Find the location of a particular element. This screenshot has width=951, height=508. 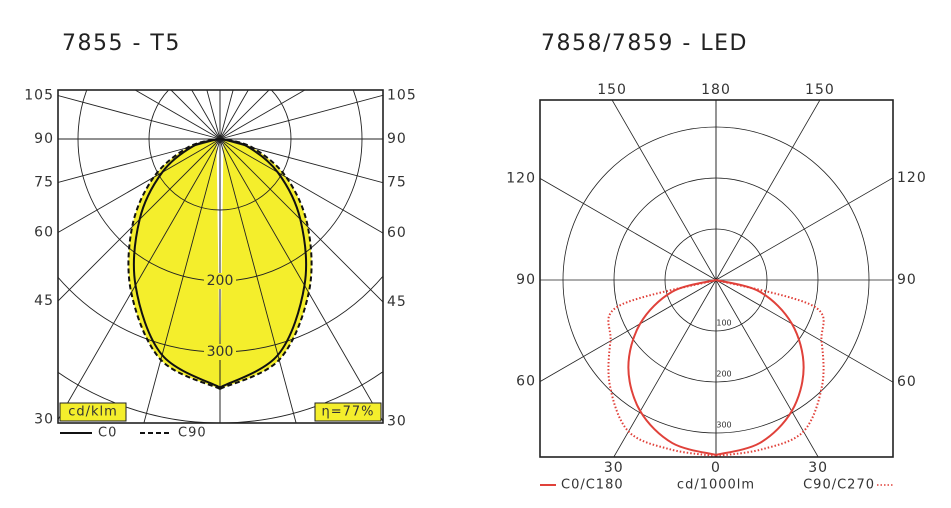

r-tick-label: 100 is located at coordinates (723, 323).